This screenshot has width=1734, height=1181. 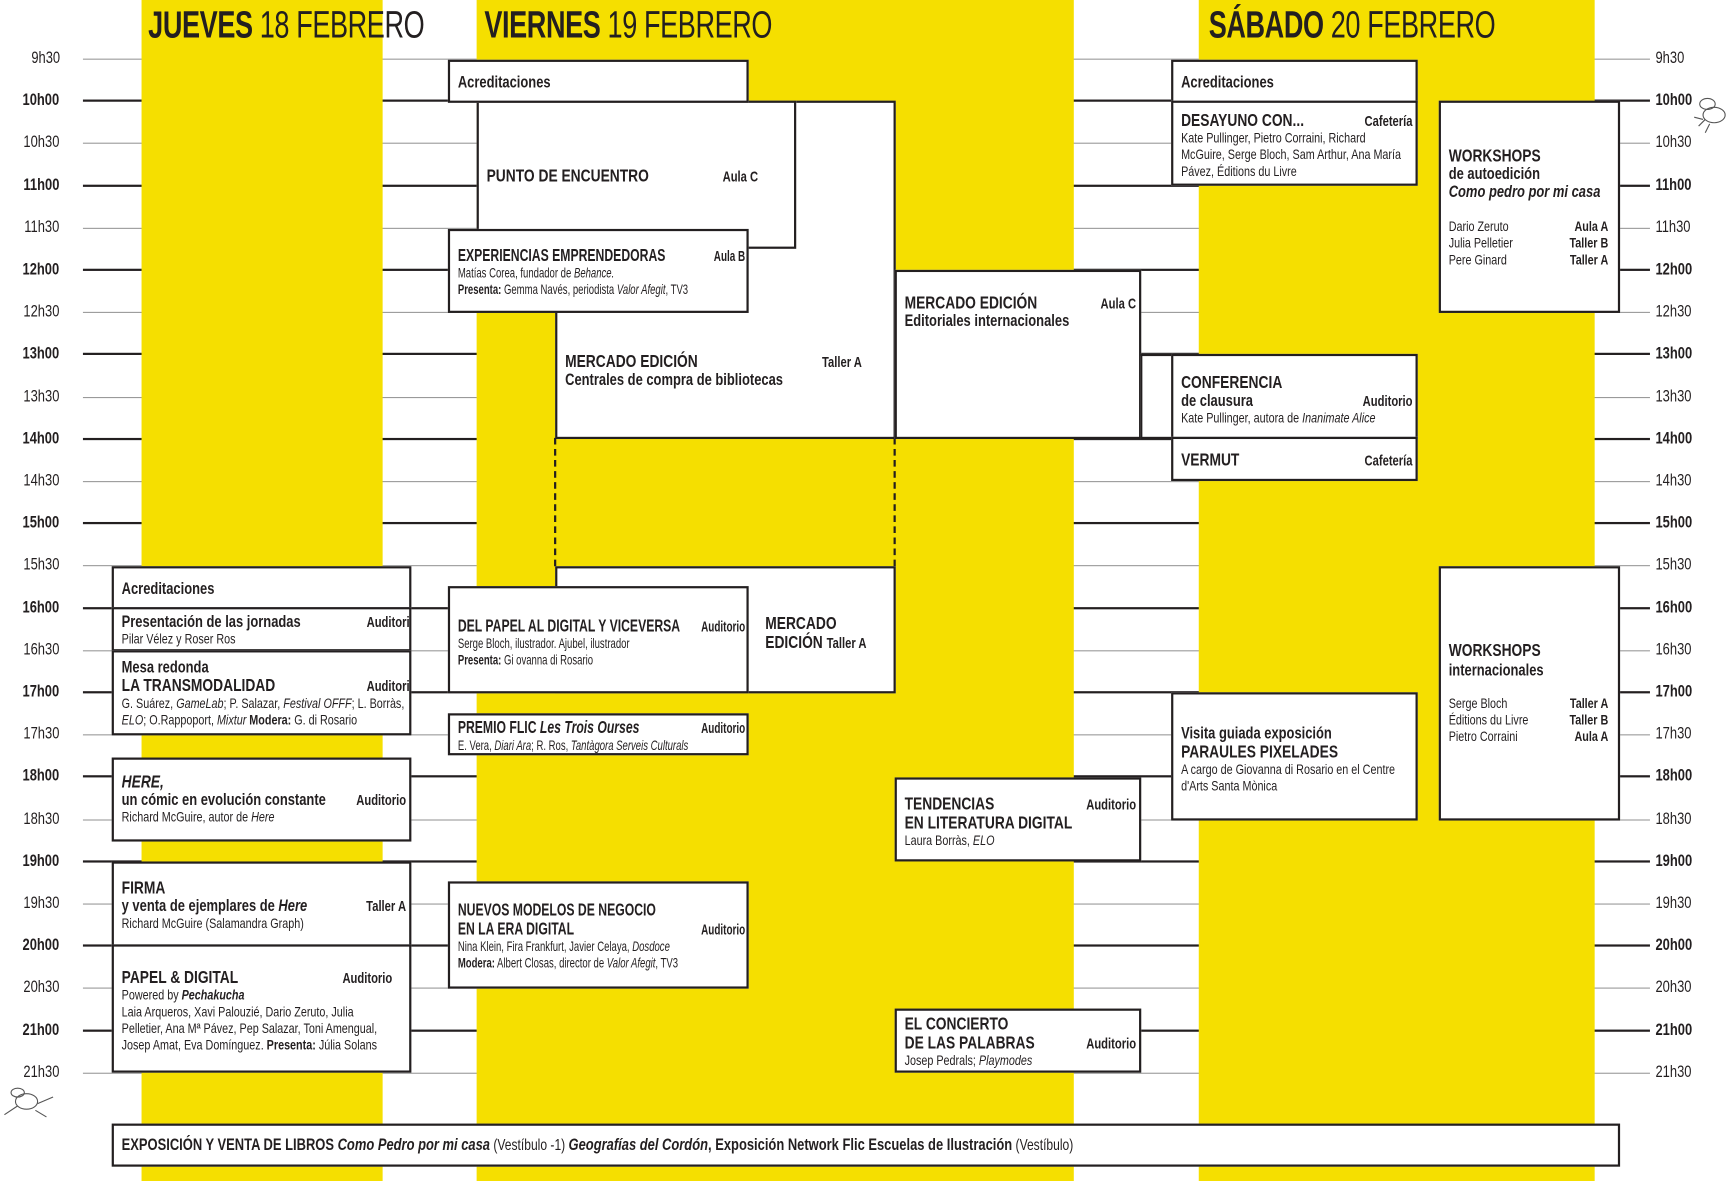 I want to click on time-label-left: 9h30, so click(x=45, y=58).